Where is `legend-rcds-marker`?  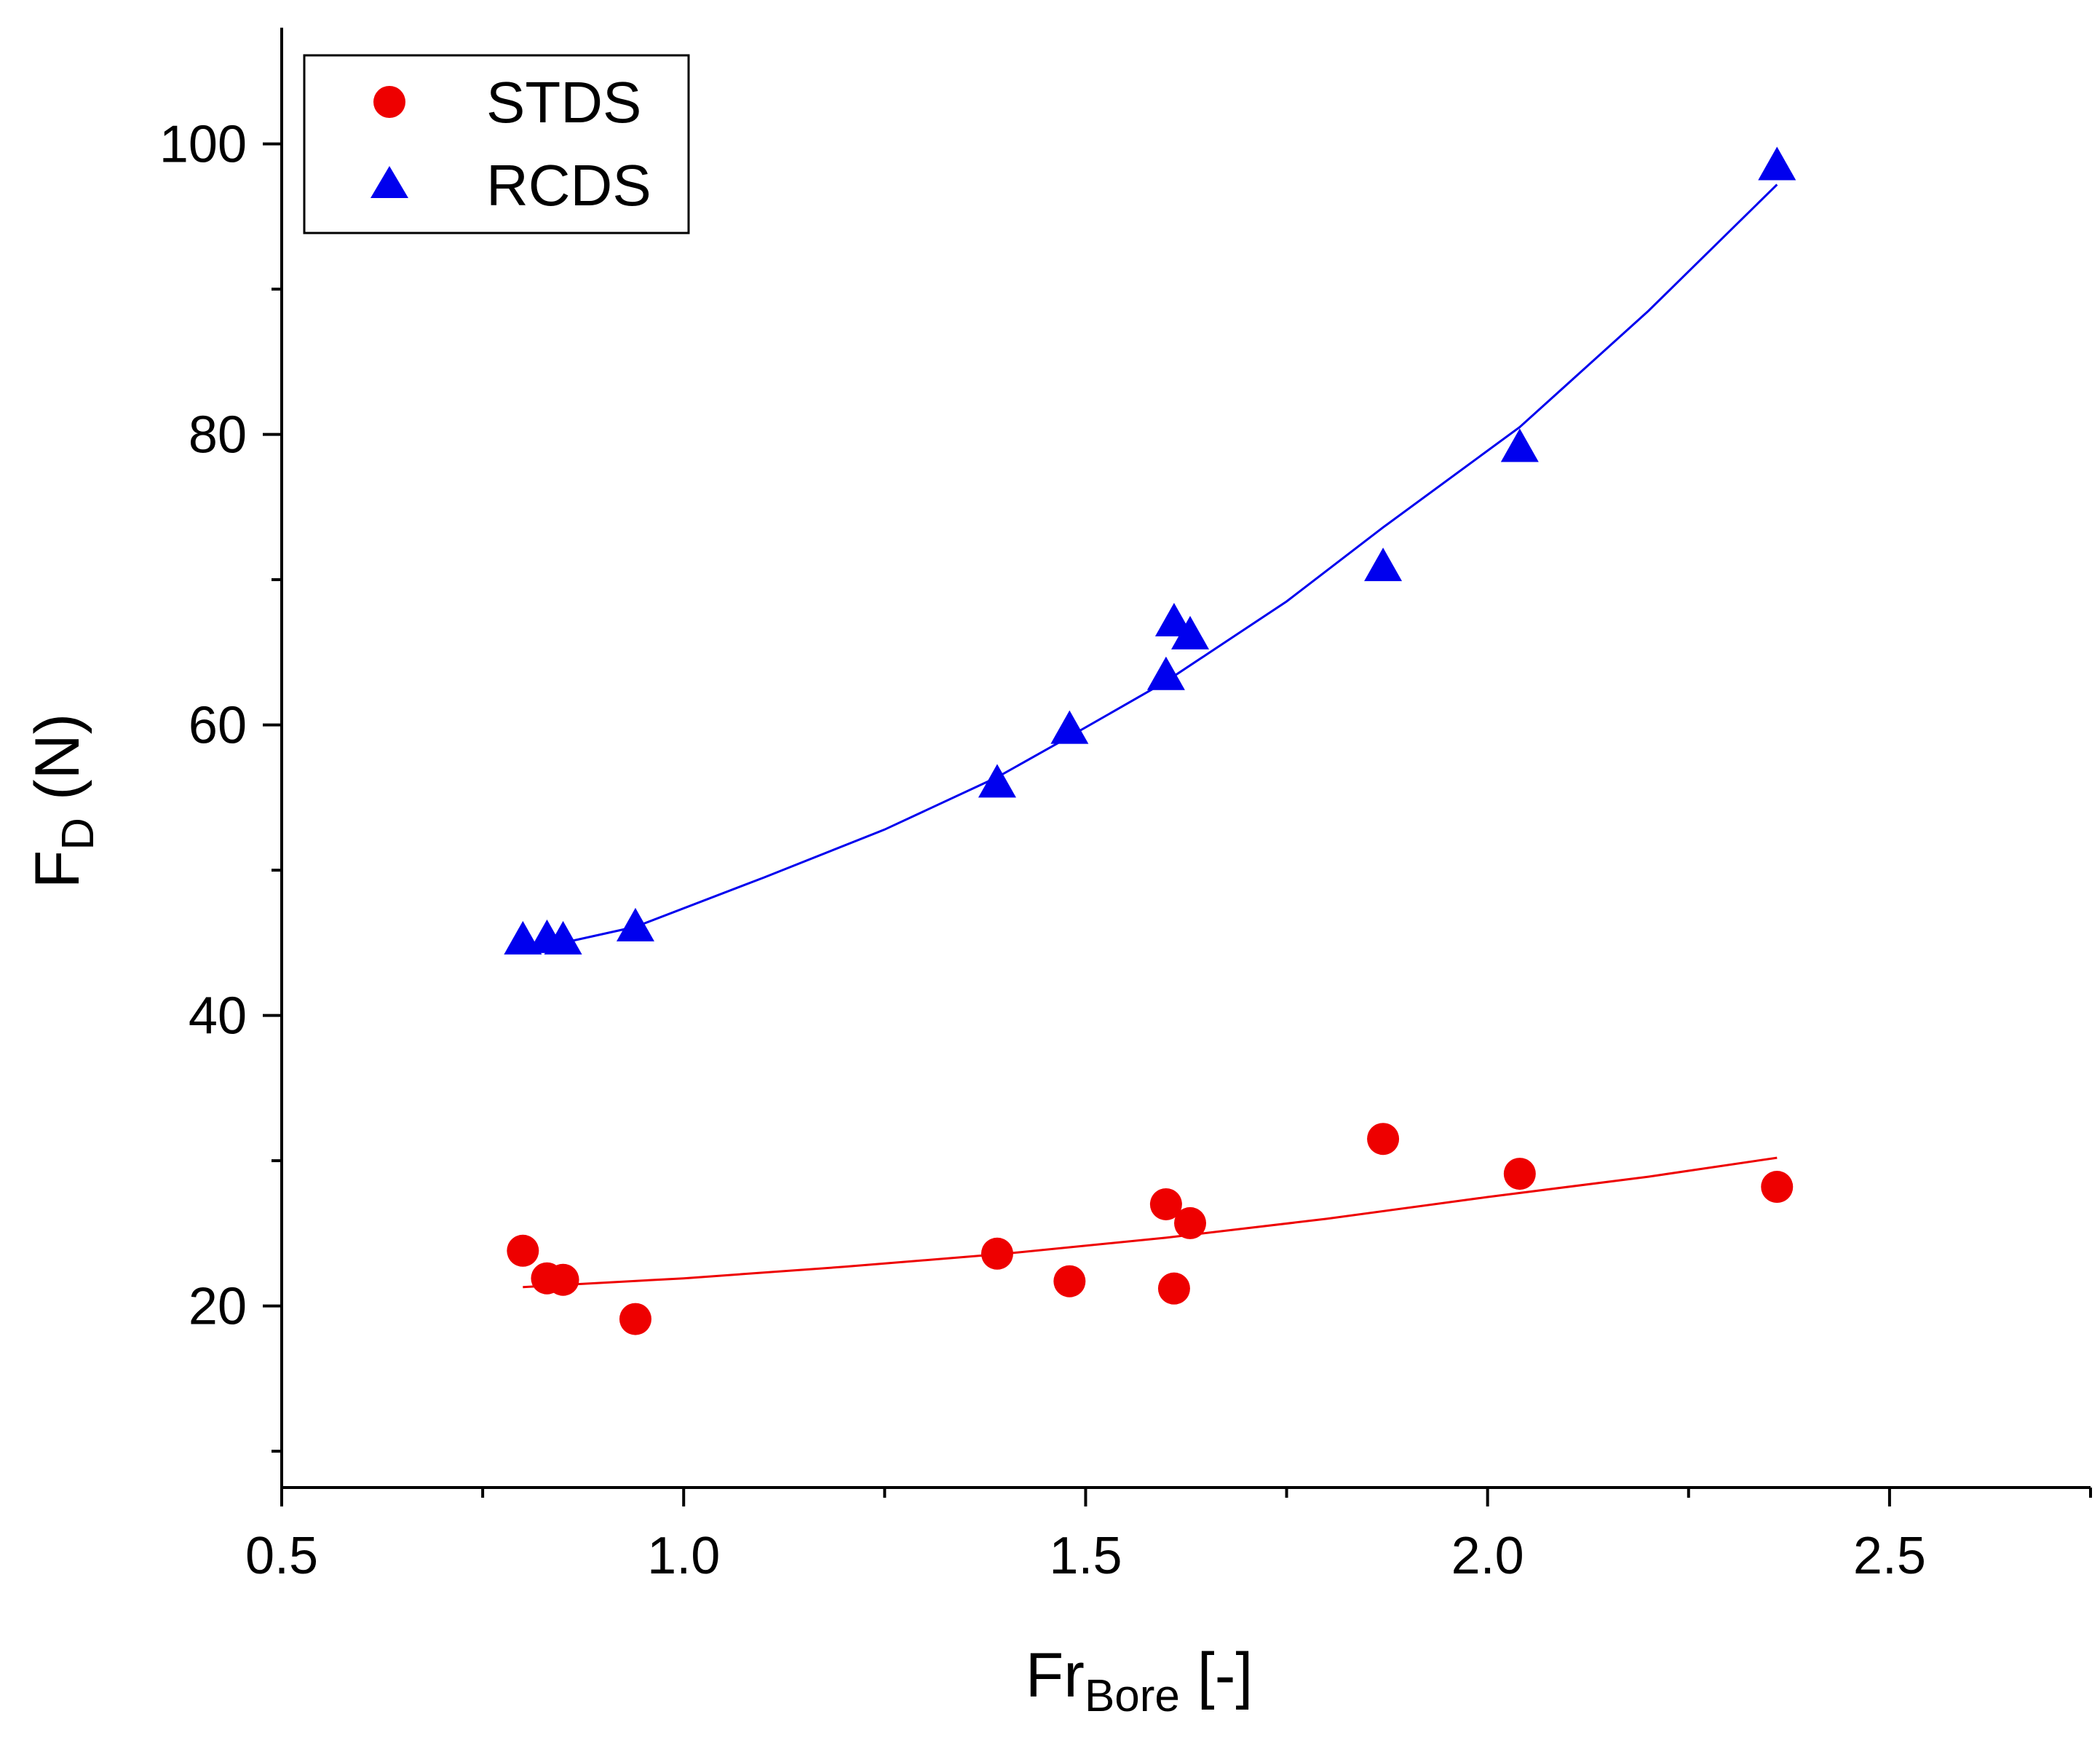 legend-rcds-marker is located at coordinates (389, 182).